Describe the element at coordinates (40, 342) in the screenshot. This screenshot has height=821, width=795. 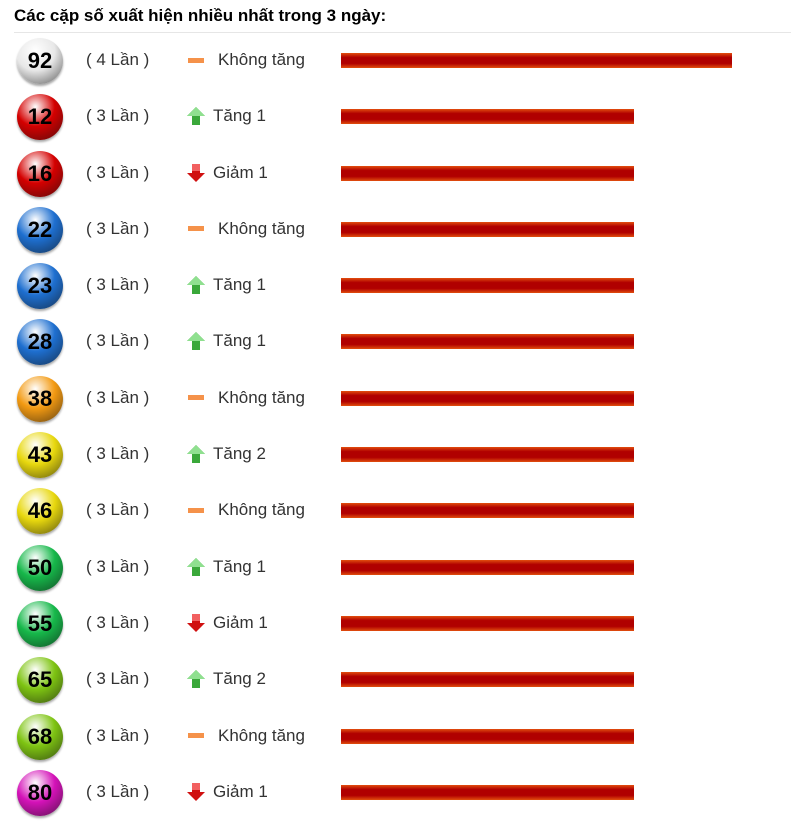
I see `number-ball: 28` at that location.